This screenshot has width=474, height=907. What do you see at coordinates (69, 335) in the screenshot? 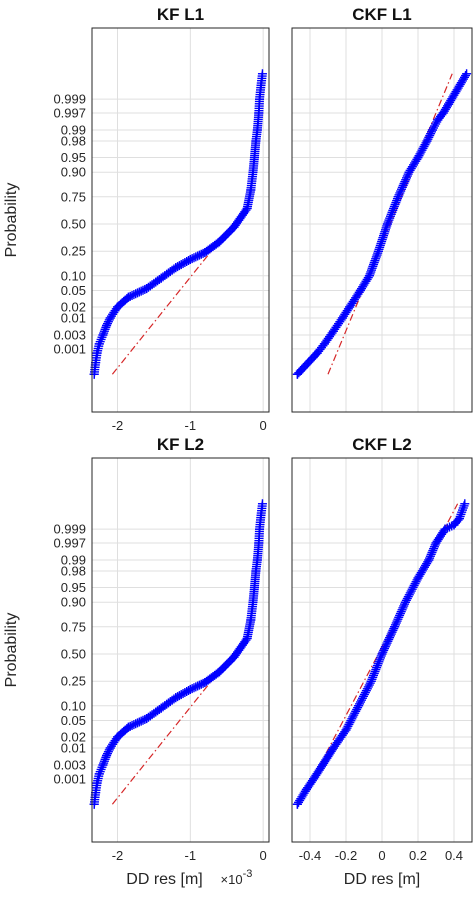
I see `y-tick-label: 0.003` at bounding box center [69, 335].